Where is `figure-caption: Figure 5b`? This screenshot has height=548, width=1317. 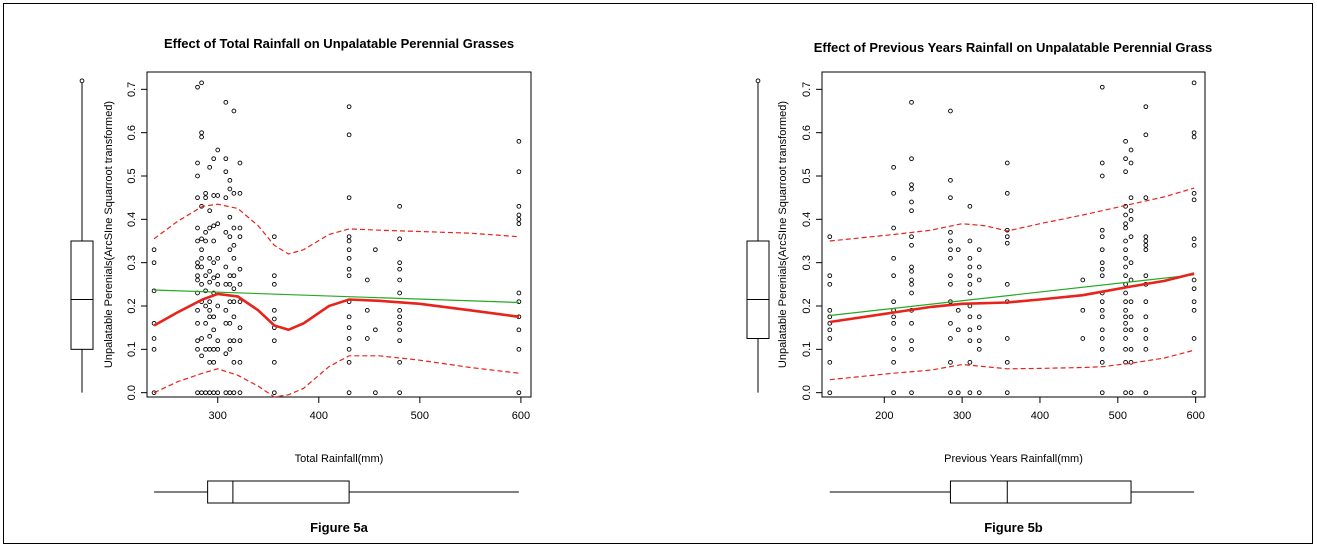
figure-caption: Figure 5b is located at coordinates (1013, 527).